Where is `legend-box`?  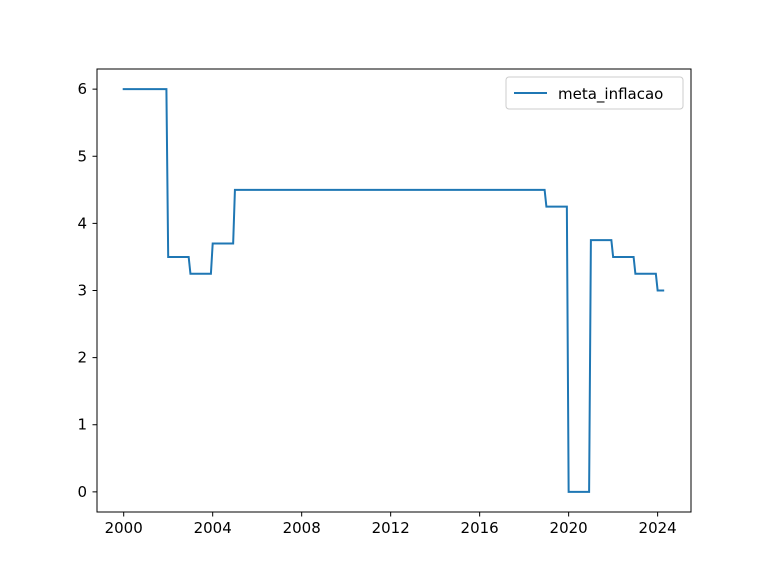
legend-box is located at coordinates (594, 93).